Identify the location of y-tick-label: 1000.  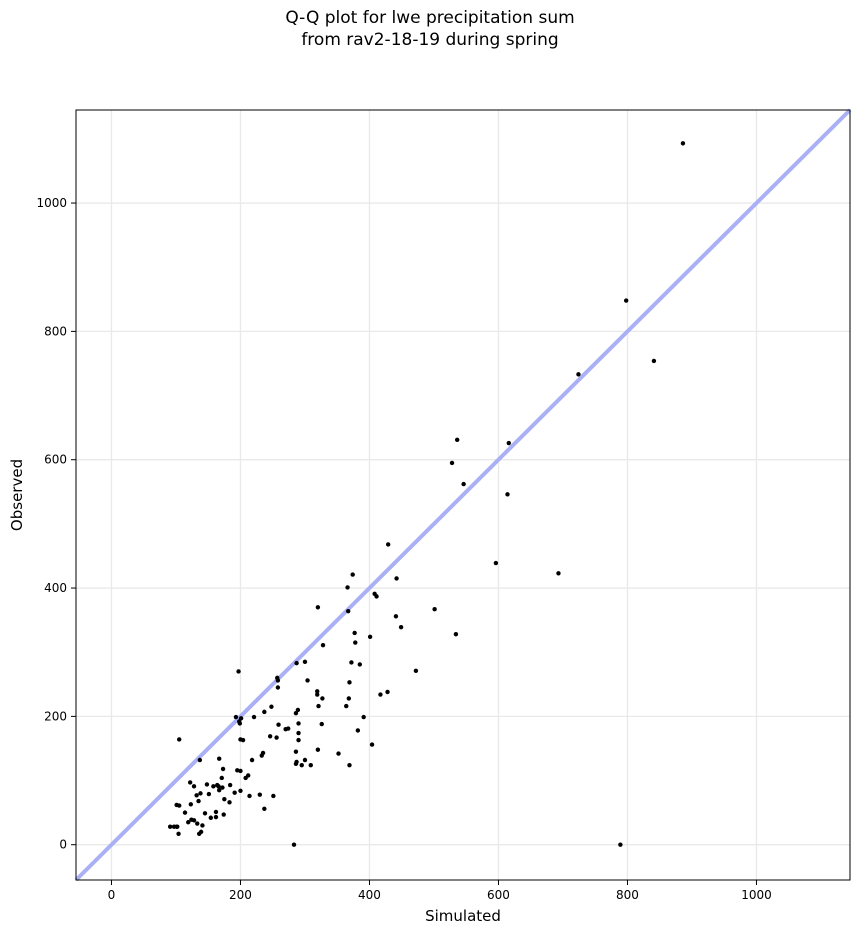
(51, 203).